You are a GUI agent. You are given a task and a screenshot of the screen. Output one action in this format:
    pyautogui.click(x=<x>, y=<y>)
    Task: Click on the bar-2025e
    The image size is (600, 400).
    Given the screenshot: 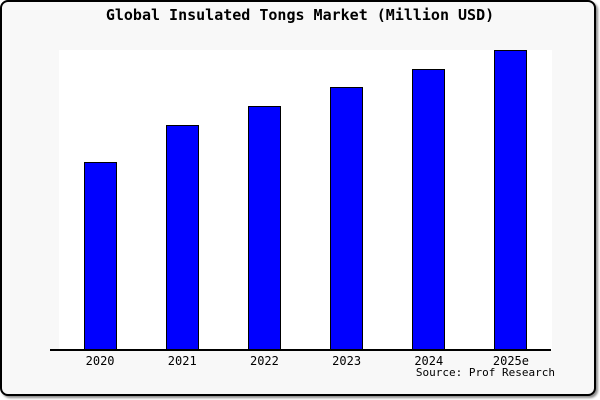 What is the action you would take?
    pyautogui.click(x=511, y=200)
    